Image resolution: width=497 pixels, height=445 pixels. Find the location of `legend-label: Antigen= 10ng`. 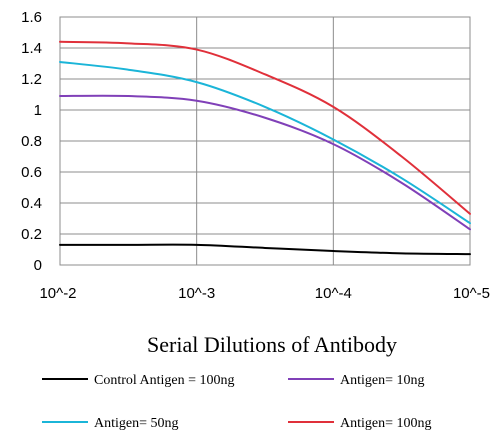

legend-label: Antigen= 10ng is located at coordinates (382, 380).